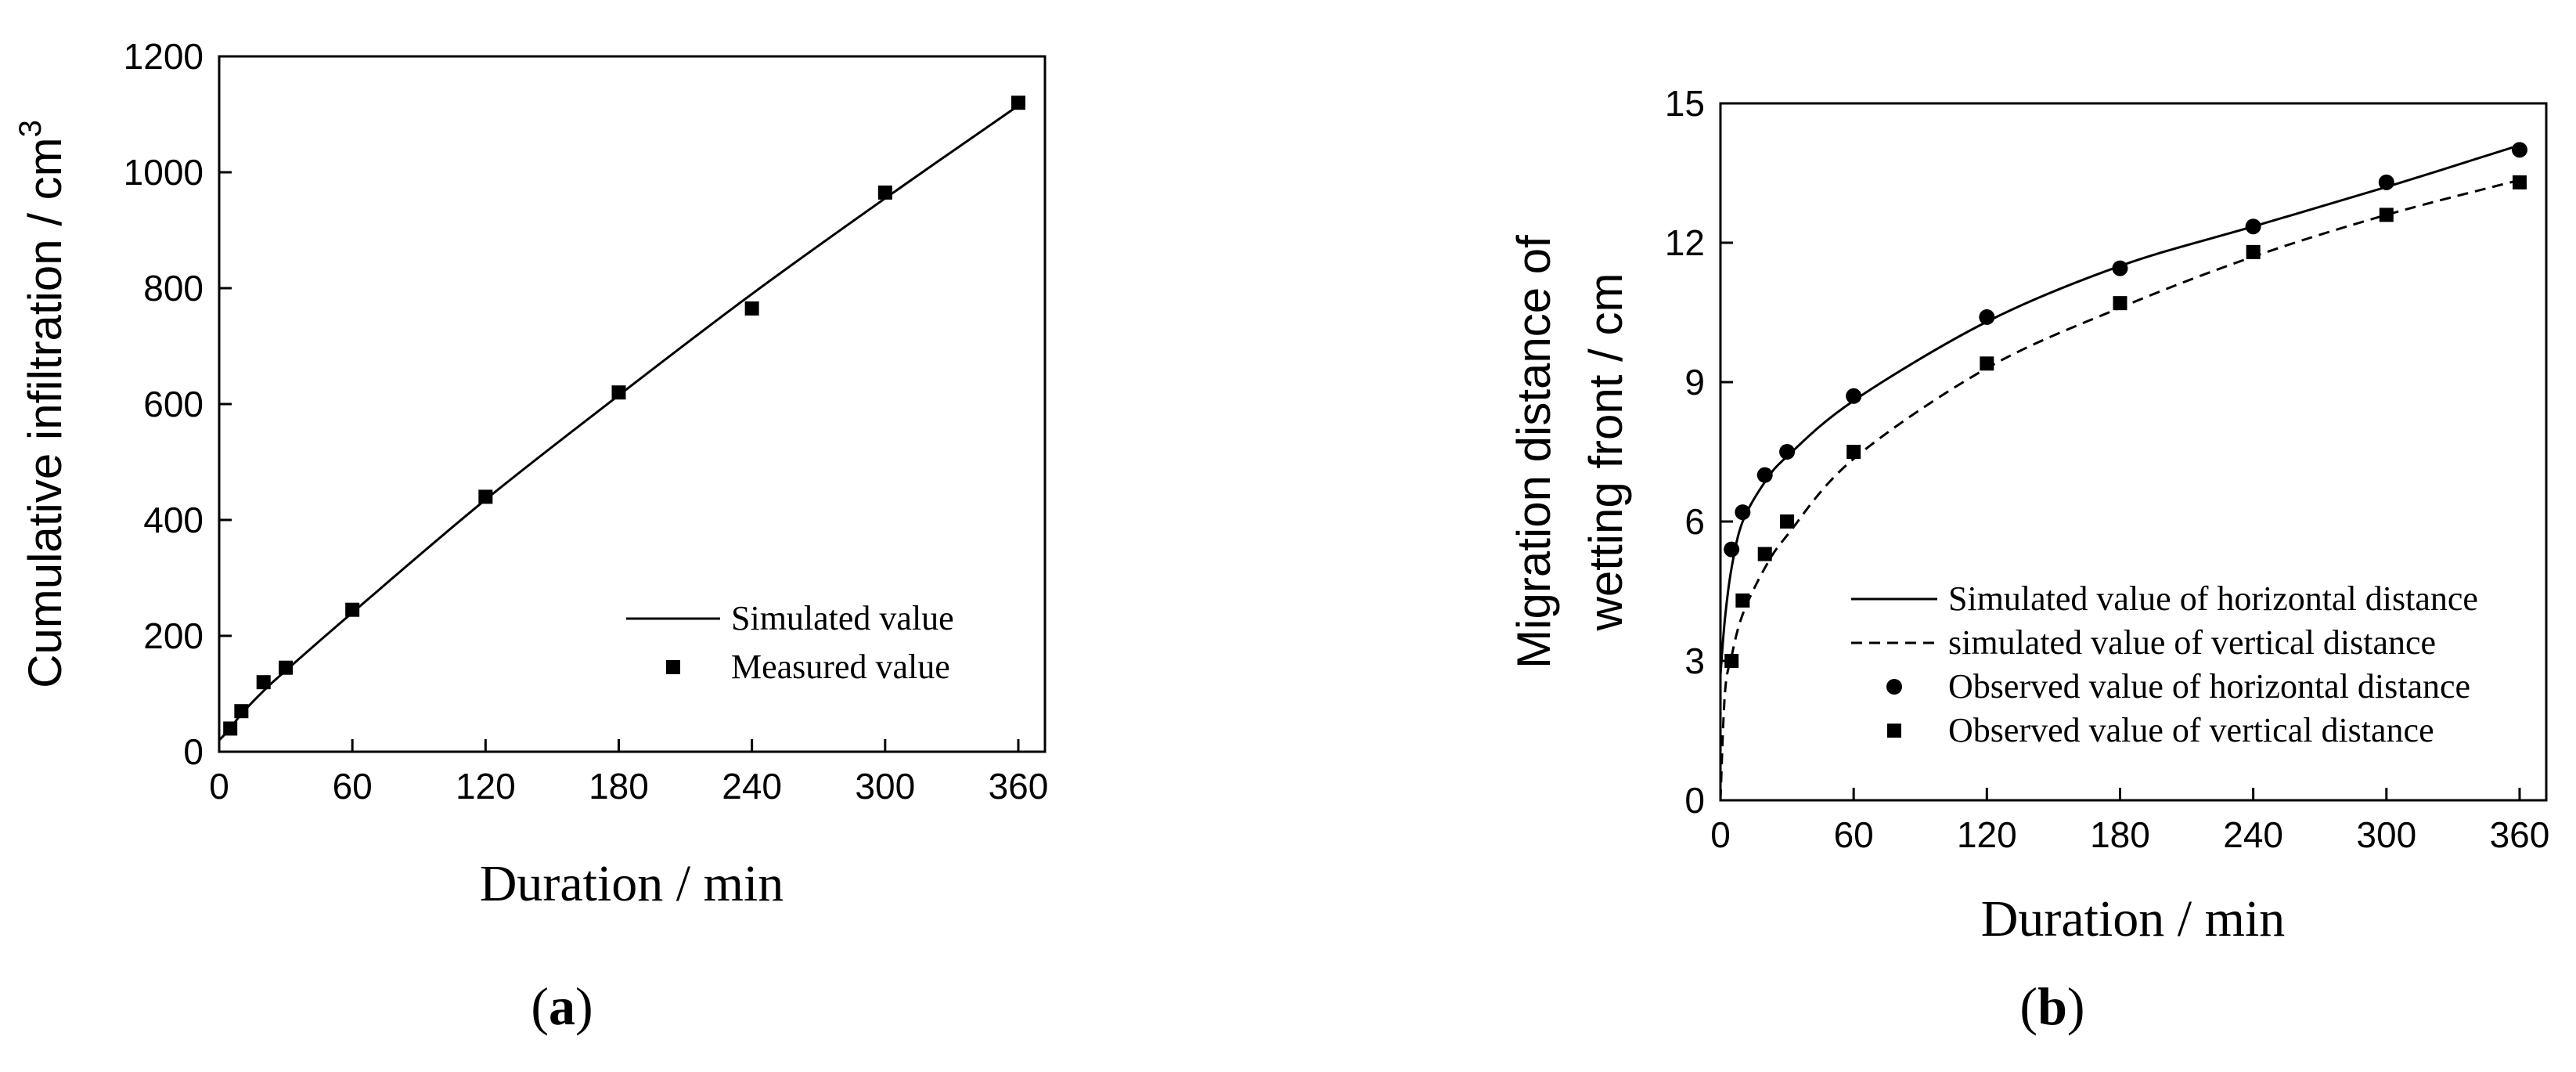 The image size is (2576, 1072). What do you see at coordinates (1534, 452) in the screenshot?
I see `y-axis-title-b-line1: Migration distance of` at bounding box center [1534, 452].